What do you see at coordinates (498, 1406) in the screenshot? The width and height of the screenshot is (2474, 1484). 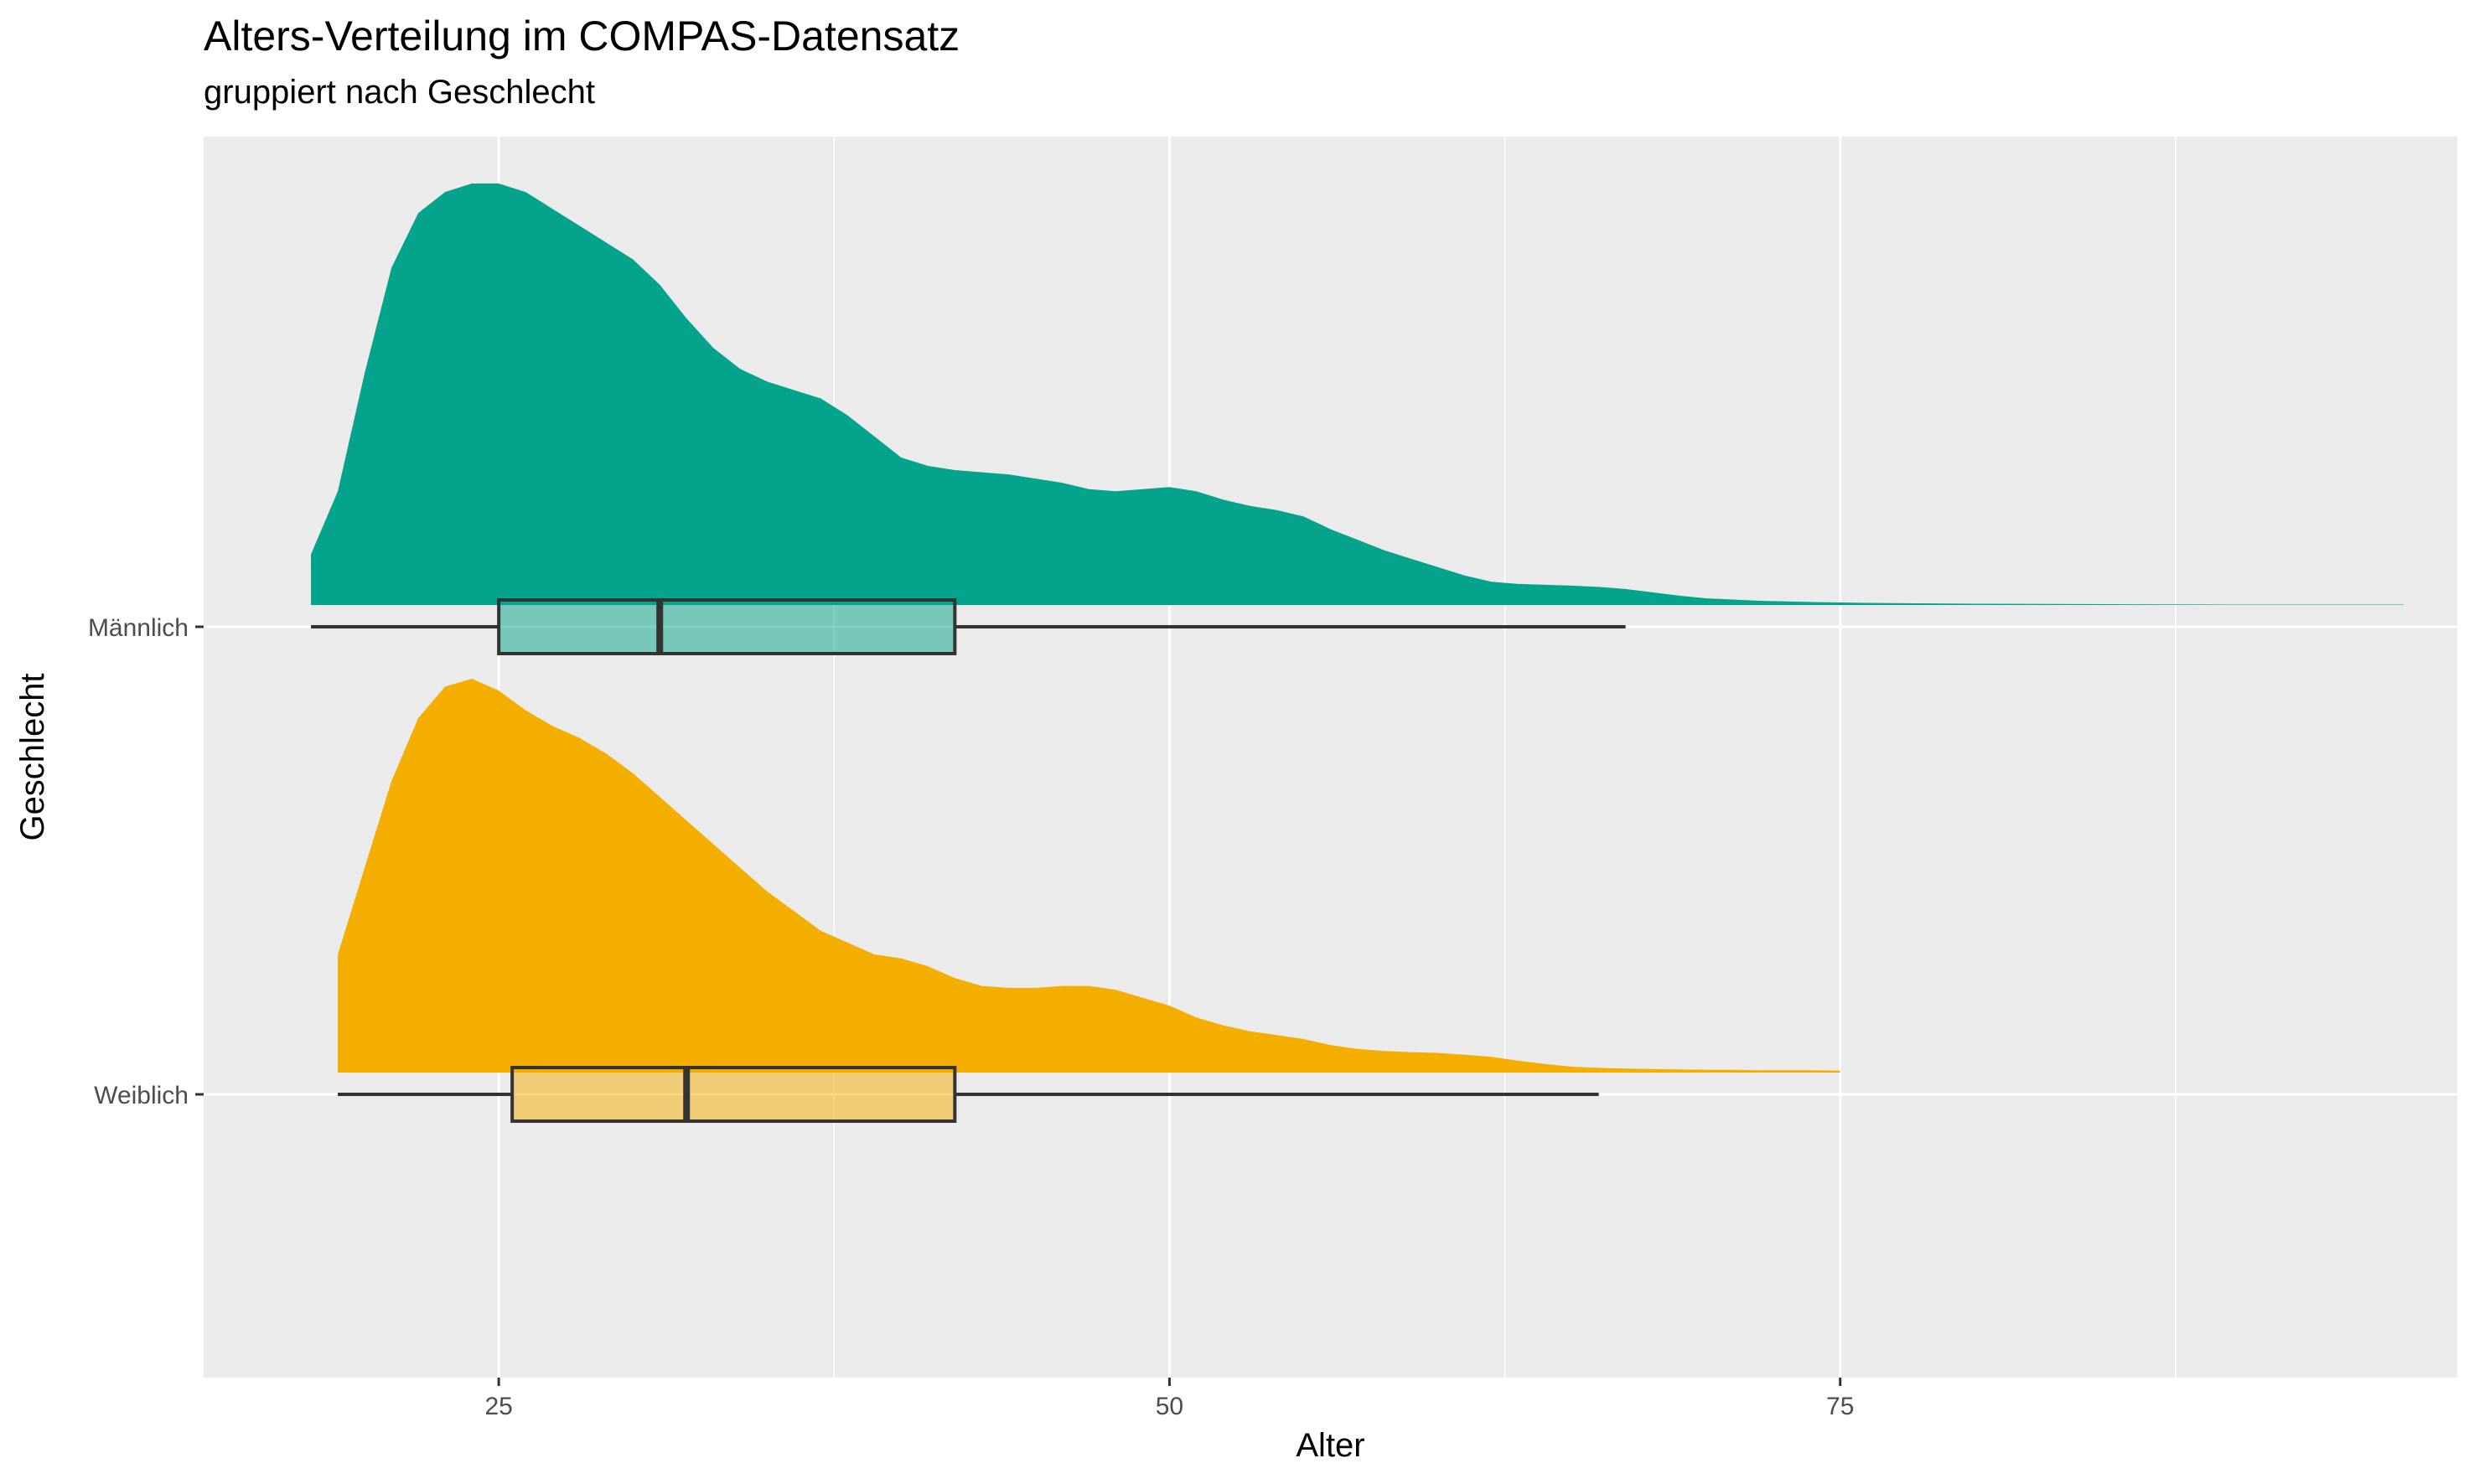 I see `x-tick-label: 25` at bounding box center [498, 1406].